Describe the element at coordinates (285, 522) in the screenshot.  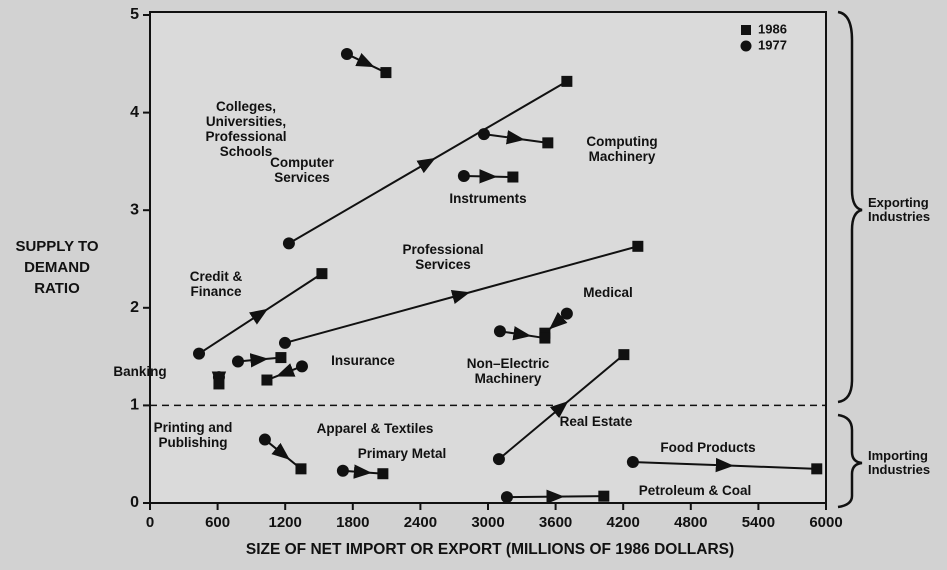
I see `x-tick-label: 1200` at that location.